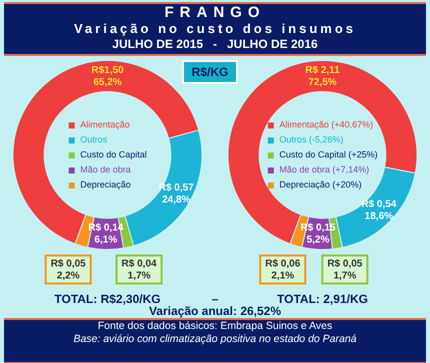 The height and width of the screenshot is (363, 430). What do you see at coordinates (215, 29) in the screenshot?
I see `text: Variação no custo dos insumos` at bounding box center [215, 29].